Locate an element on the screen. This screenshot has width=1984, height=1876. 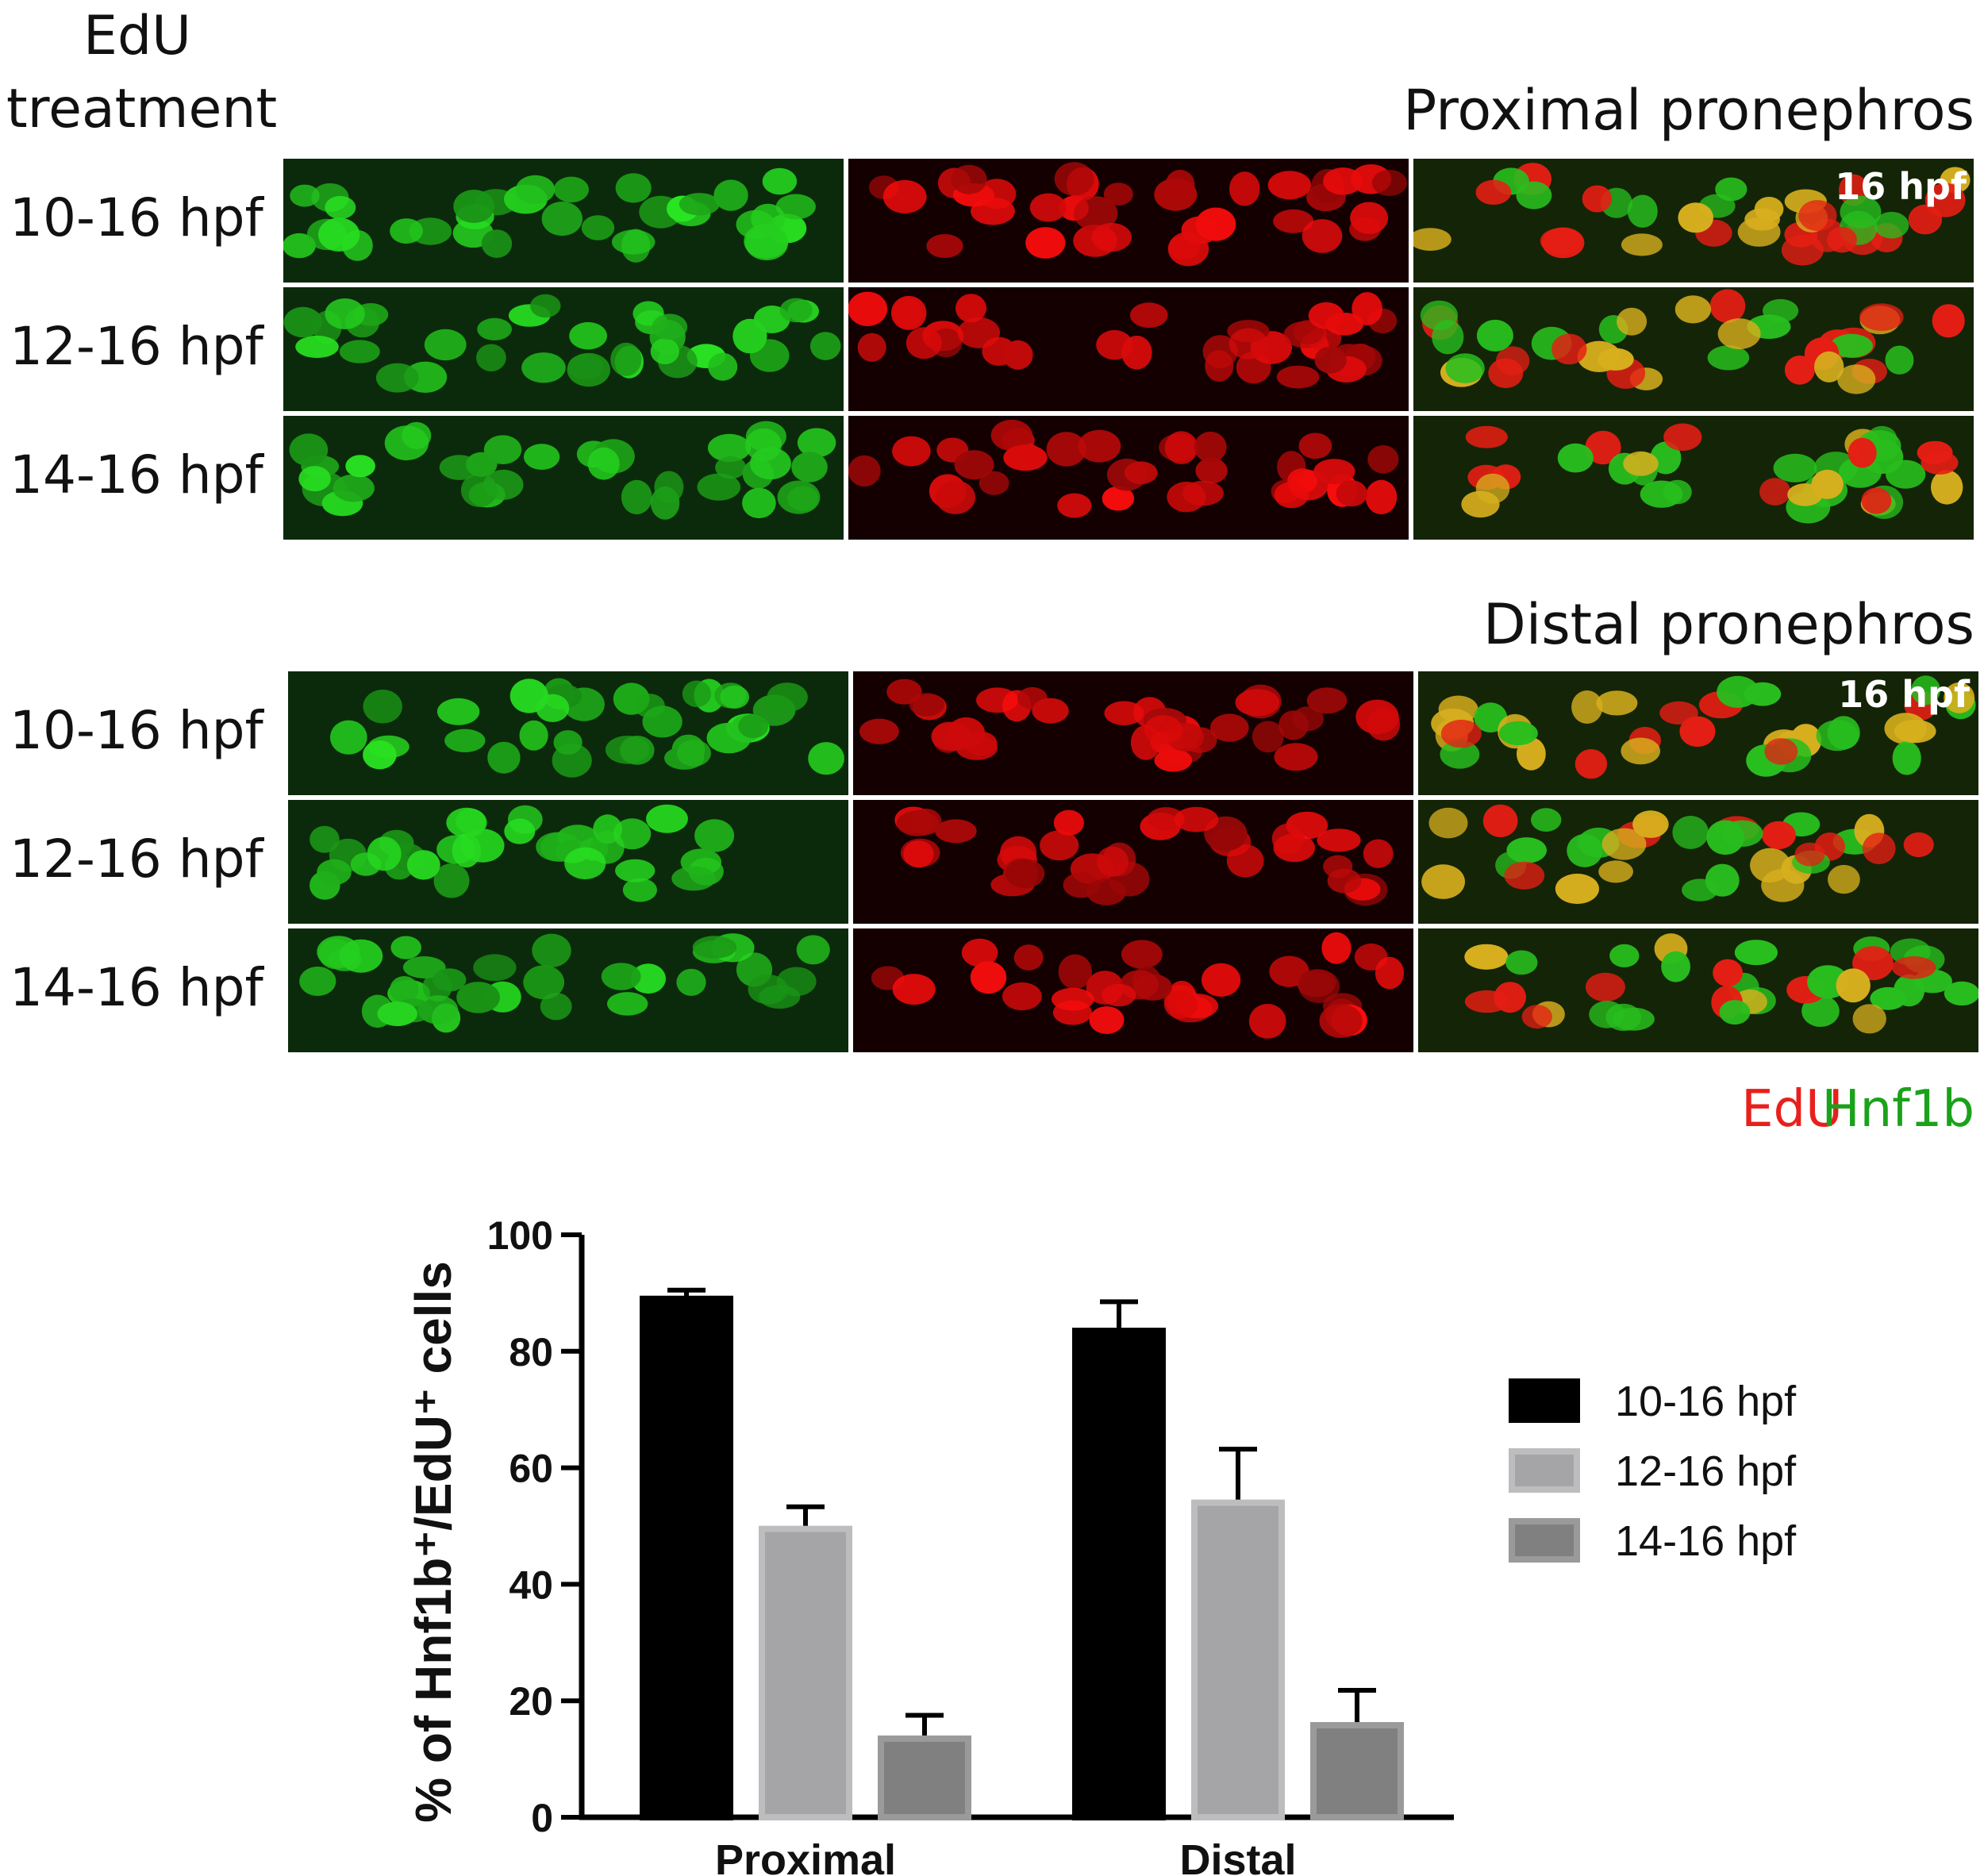
x-category-label-distal: Distal is located at coordinates (1237, 1856).